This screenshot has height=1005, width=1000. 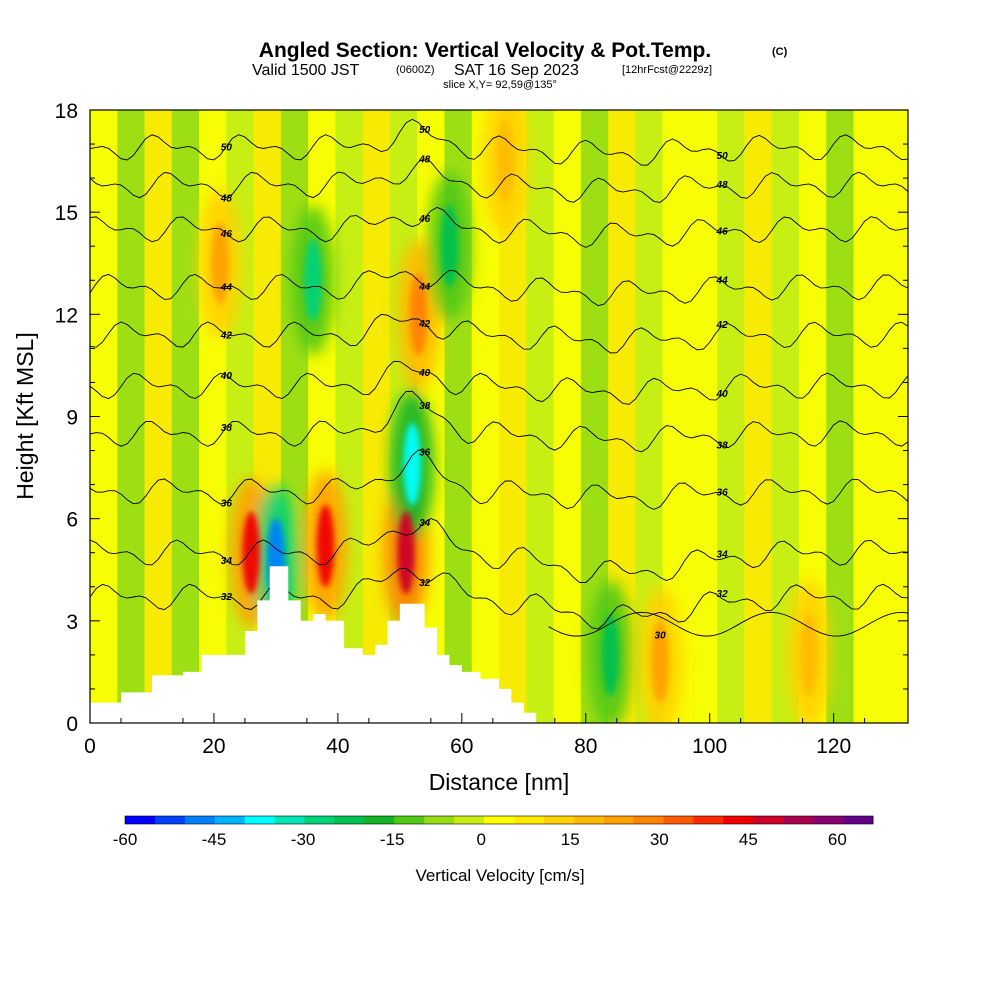 I want to click on colorbar-tick-label: 0, so click(x=480, y=839).